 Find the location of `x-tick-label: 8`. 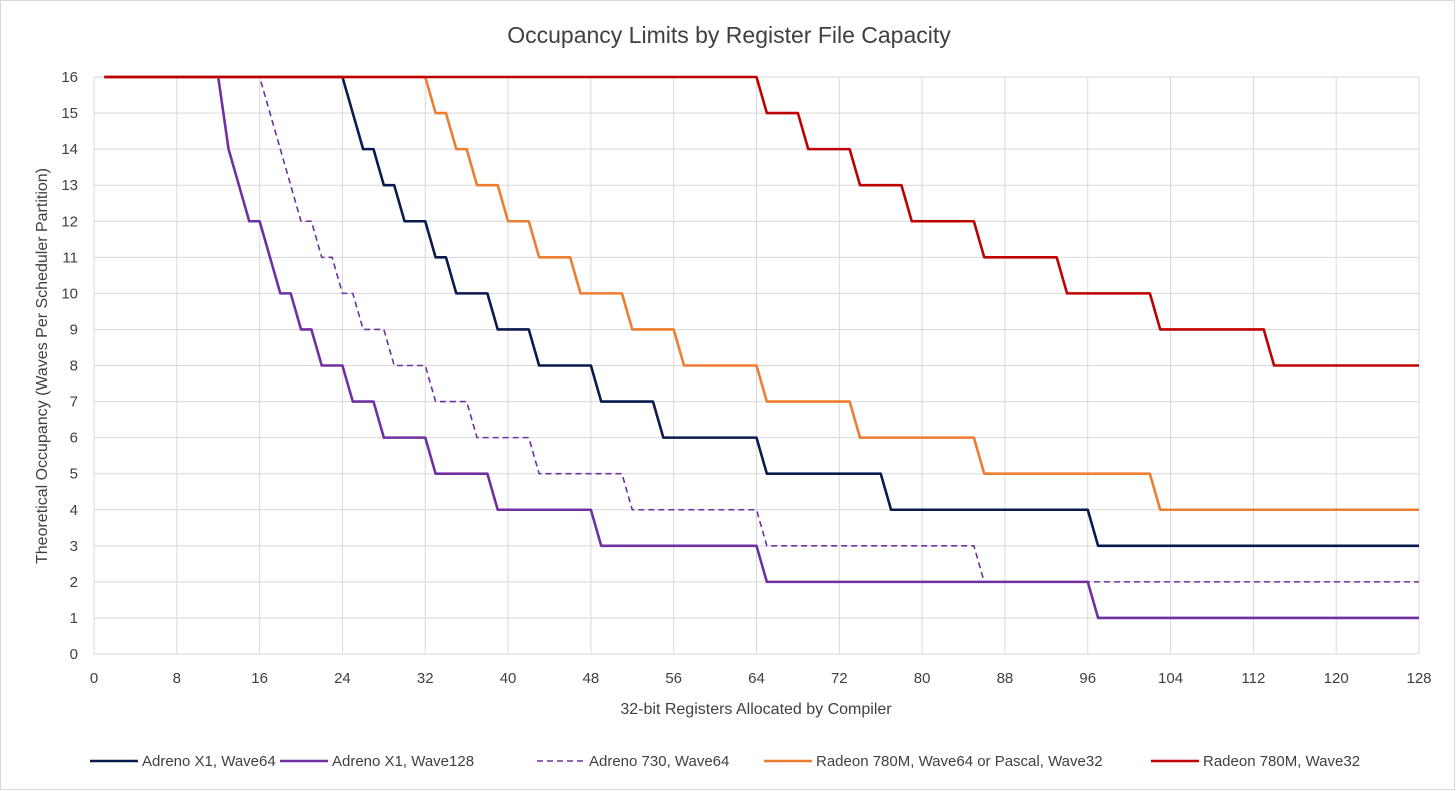

x-tick-label: 8 is located at coordinates (177, 678).